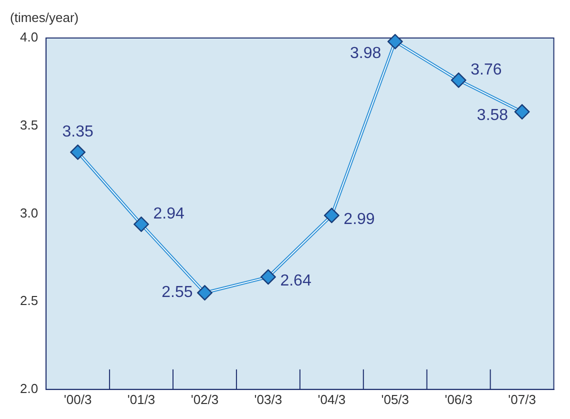  What do you see at coordinates (492, 115) in the screenshot?
I see `data-label: 3.58` at bounding box center [492, 115].